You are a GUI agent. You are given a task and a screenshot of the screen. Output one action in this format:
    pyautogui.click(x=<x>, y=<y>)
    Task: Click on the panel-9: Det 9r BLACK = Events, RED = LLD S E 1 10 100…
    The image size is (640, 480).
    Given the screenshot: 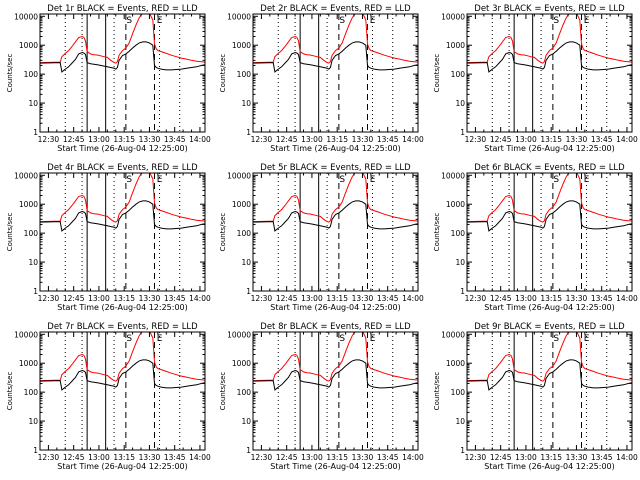 What is the action you would take?
    pyautogui.click(x=535, y=396)
    